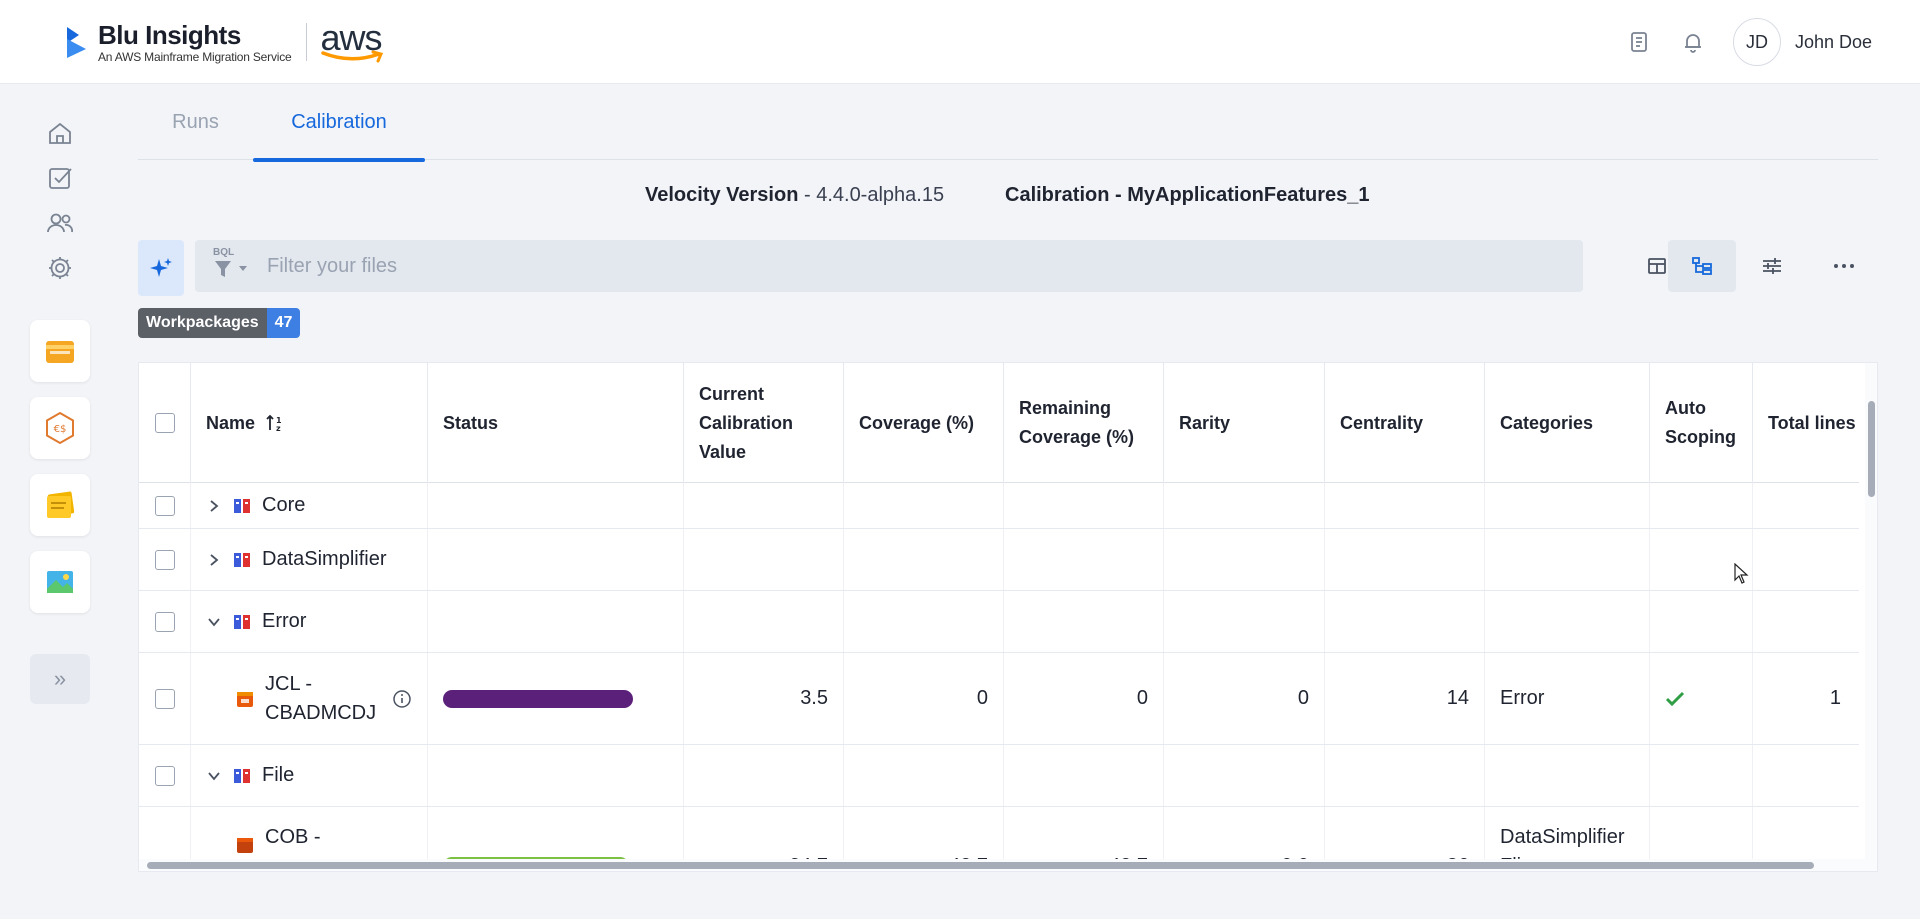 This screenshot has width=1920, height=919. I want to click on notes-app-icon, so click(61, 504).